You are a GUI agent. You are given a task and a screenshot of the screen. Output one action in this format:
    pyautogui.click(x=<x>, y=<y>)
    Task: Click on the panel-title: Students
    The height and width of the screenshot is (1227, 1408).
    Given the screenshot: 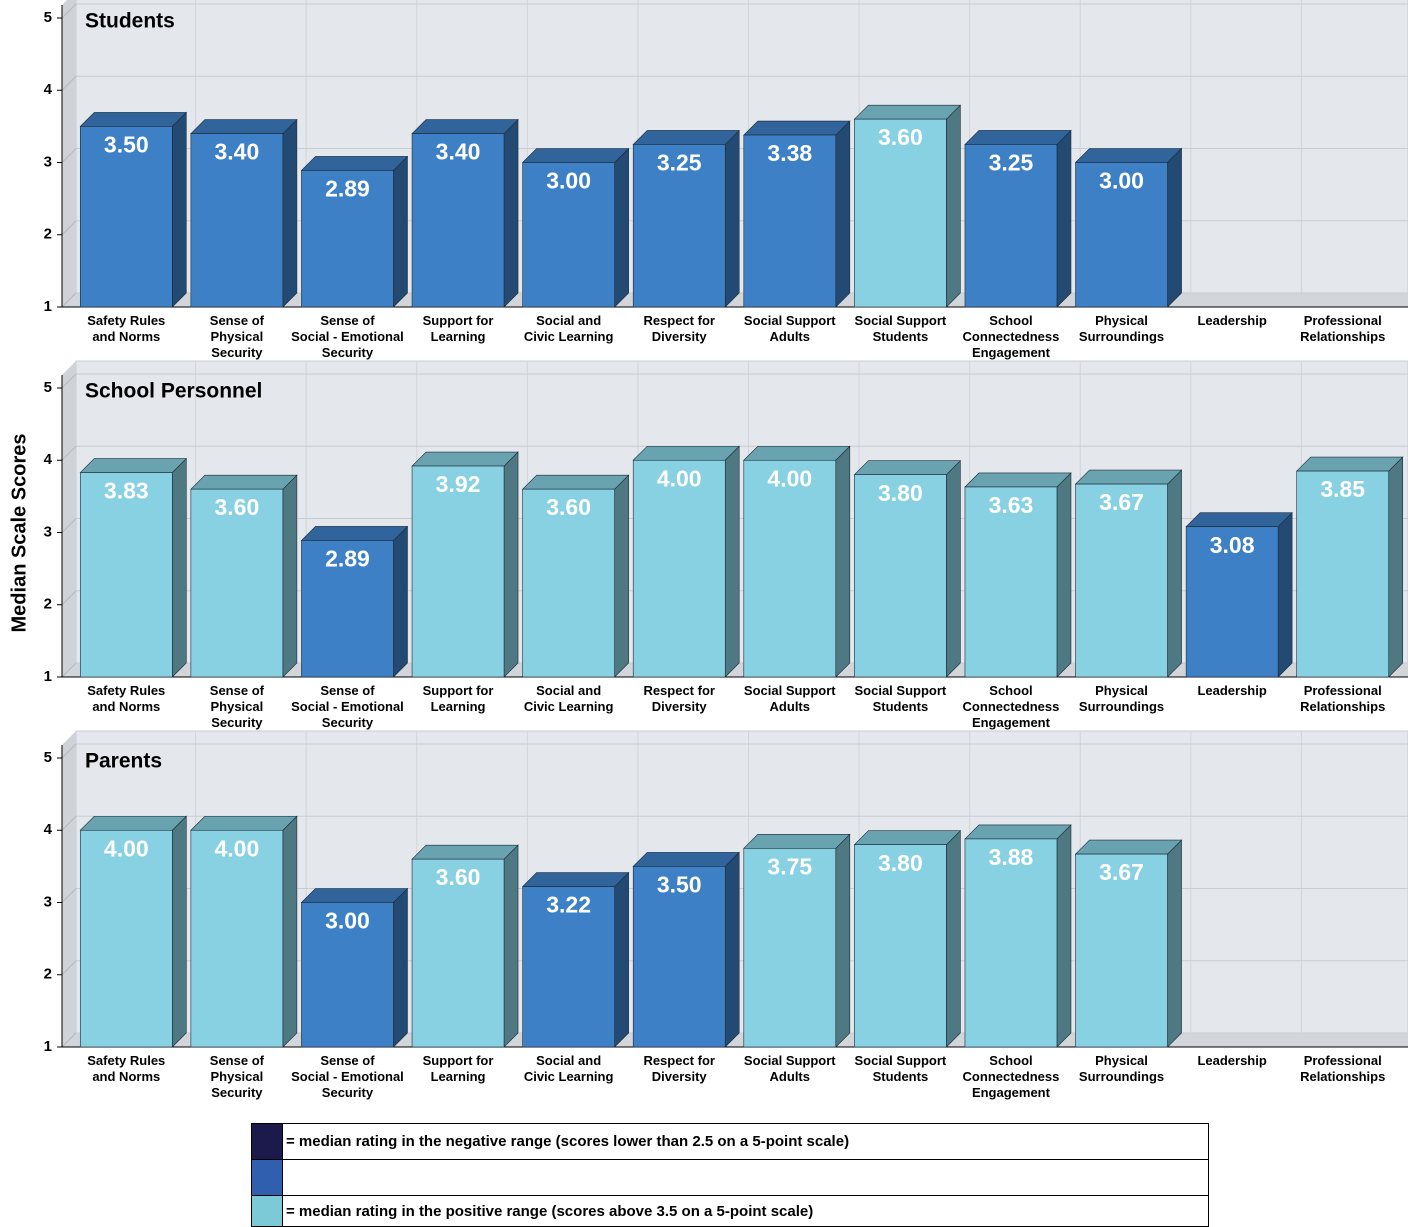 What is the action you would take?
    pyautogui.click(x=130, y=21)
    